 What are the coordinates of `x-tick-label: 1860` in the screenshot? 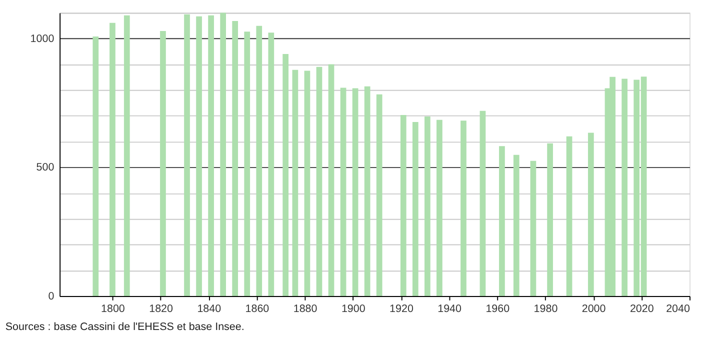 It's located at (257, 309).